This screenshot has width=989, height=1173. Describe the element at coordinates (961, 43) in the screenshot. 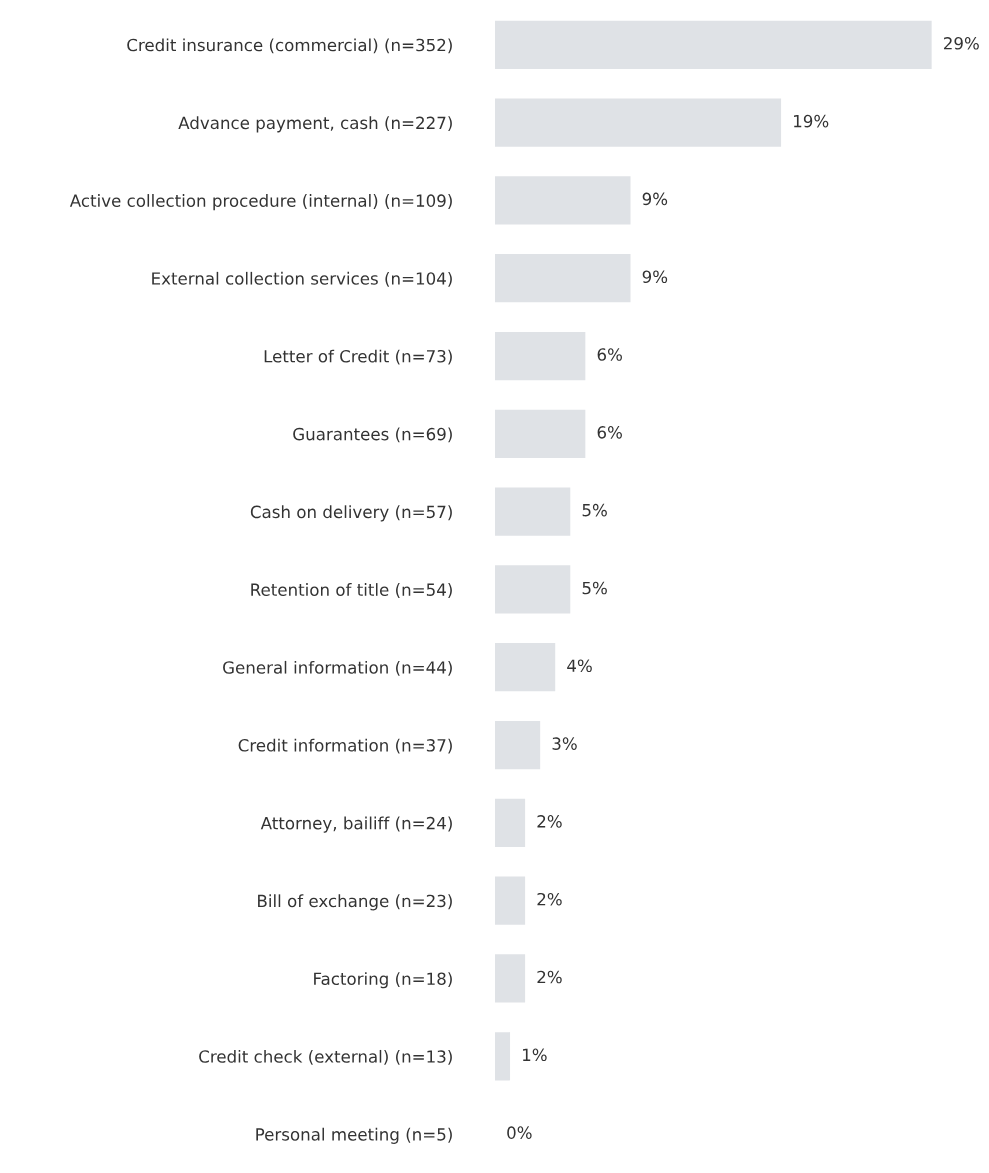

I see `data-label: 29%` at that location.